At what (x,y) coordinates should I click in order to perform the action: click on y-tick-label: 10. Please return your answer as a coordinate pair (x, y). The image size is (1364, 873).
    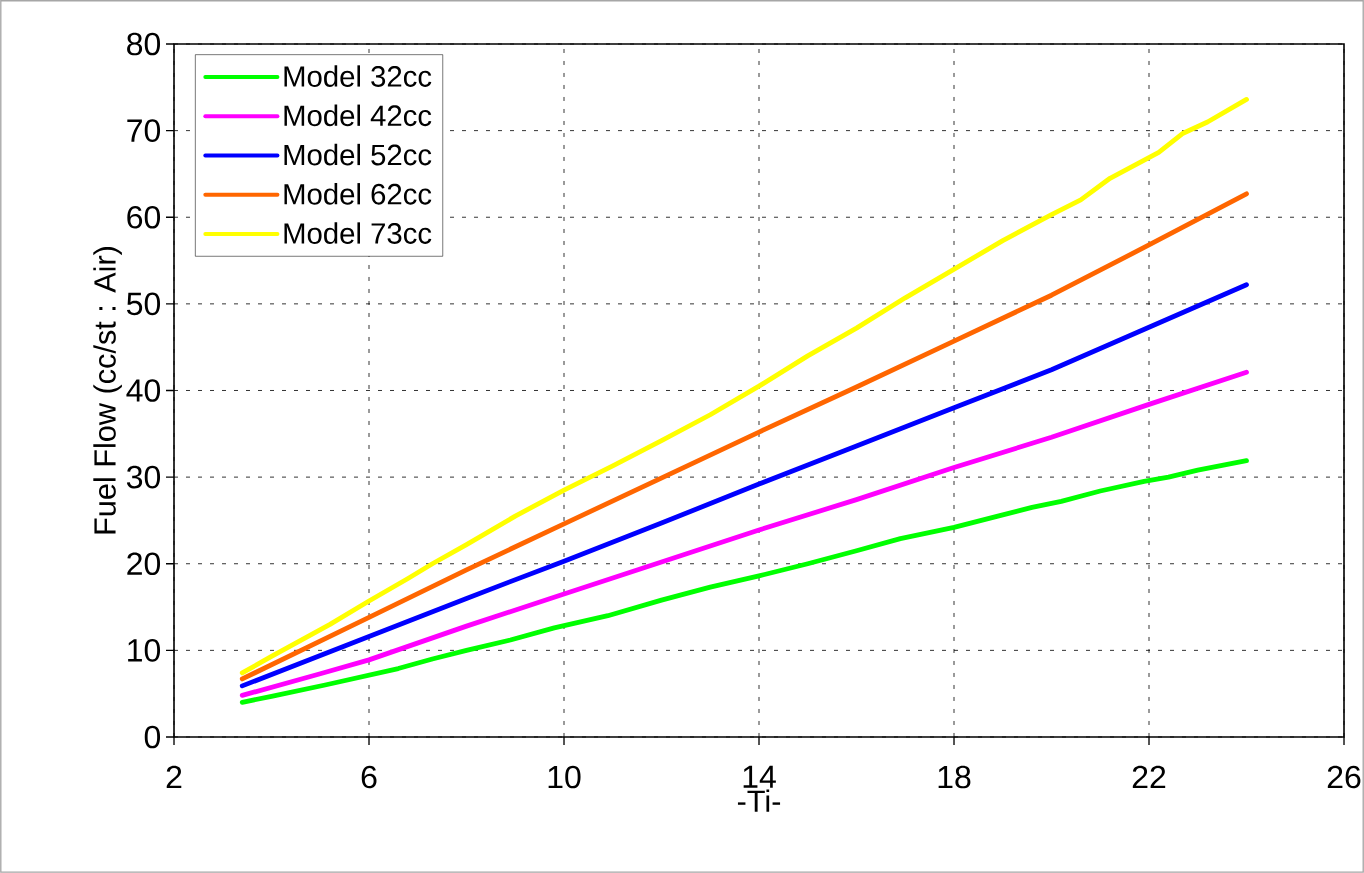
    Looking at the image, I should click on (144, 650).